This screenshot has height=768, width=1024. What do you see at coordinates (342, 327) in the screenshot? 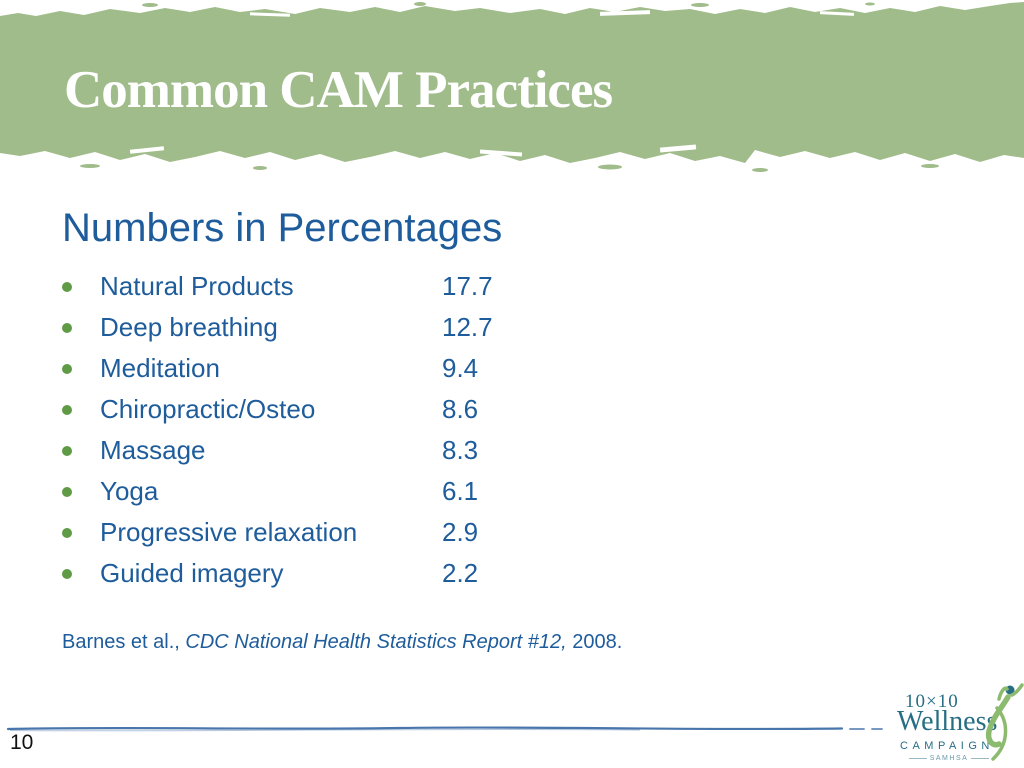
I see `list-item: Deep breathing 12.7` at bounding box center [342, 327].